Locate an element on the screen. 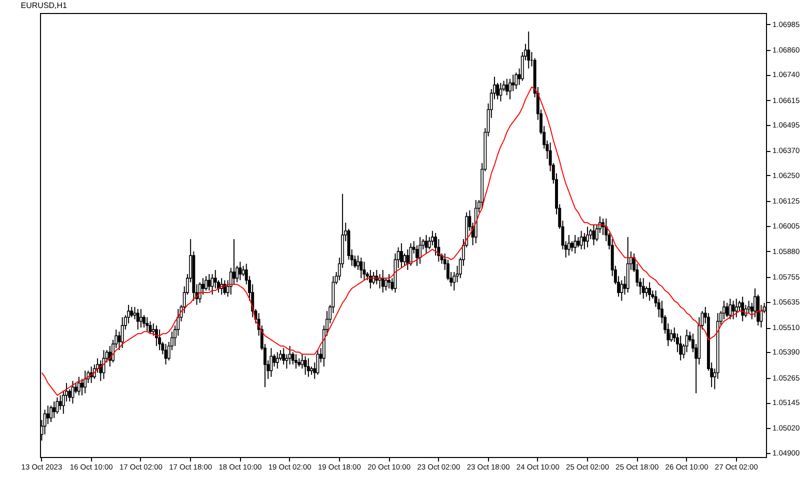 The image size is (800, 490). chart-title: EURUSD,H1 is located at coordinates (44, 5).